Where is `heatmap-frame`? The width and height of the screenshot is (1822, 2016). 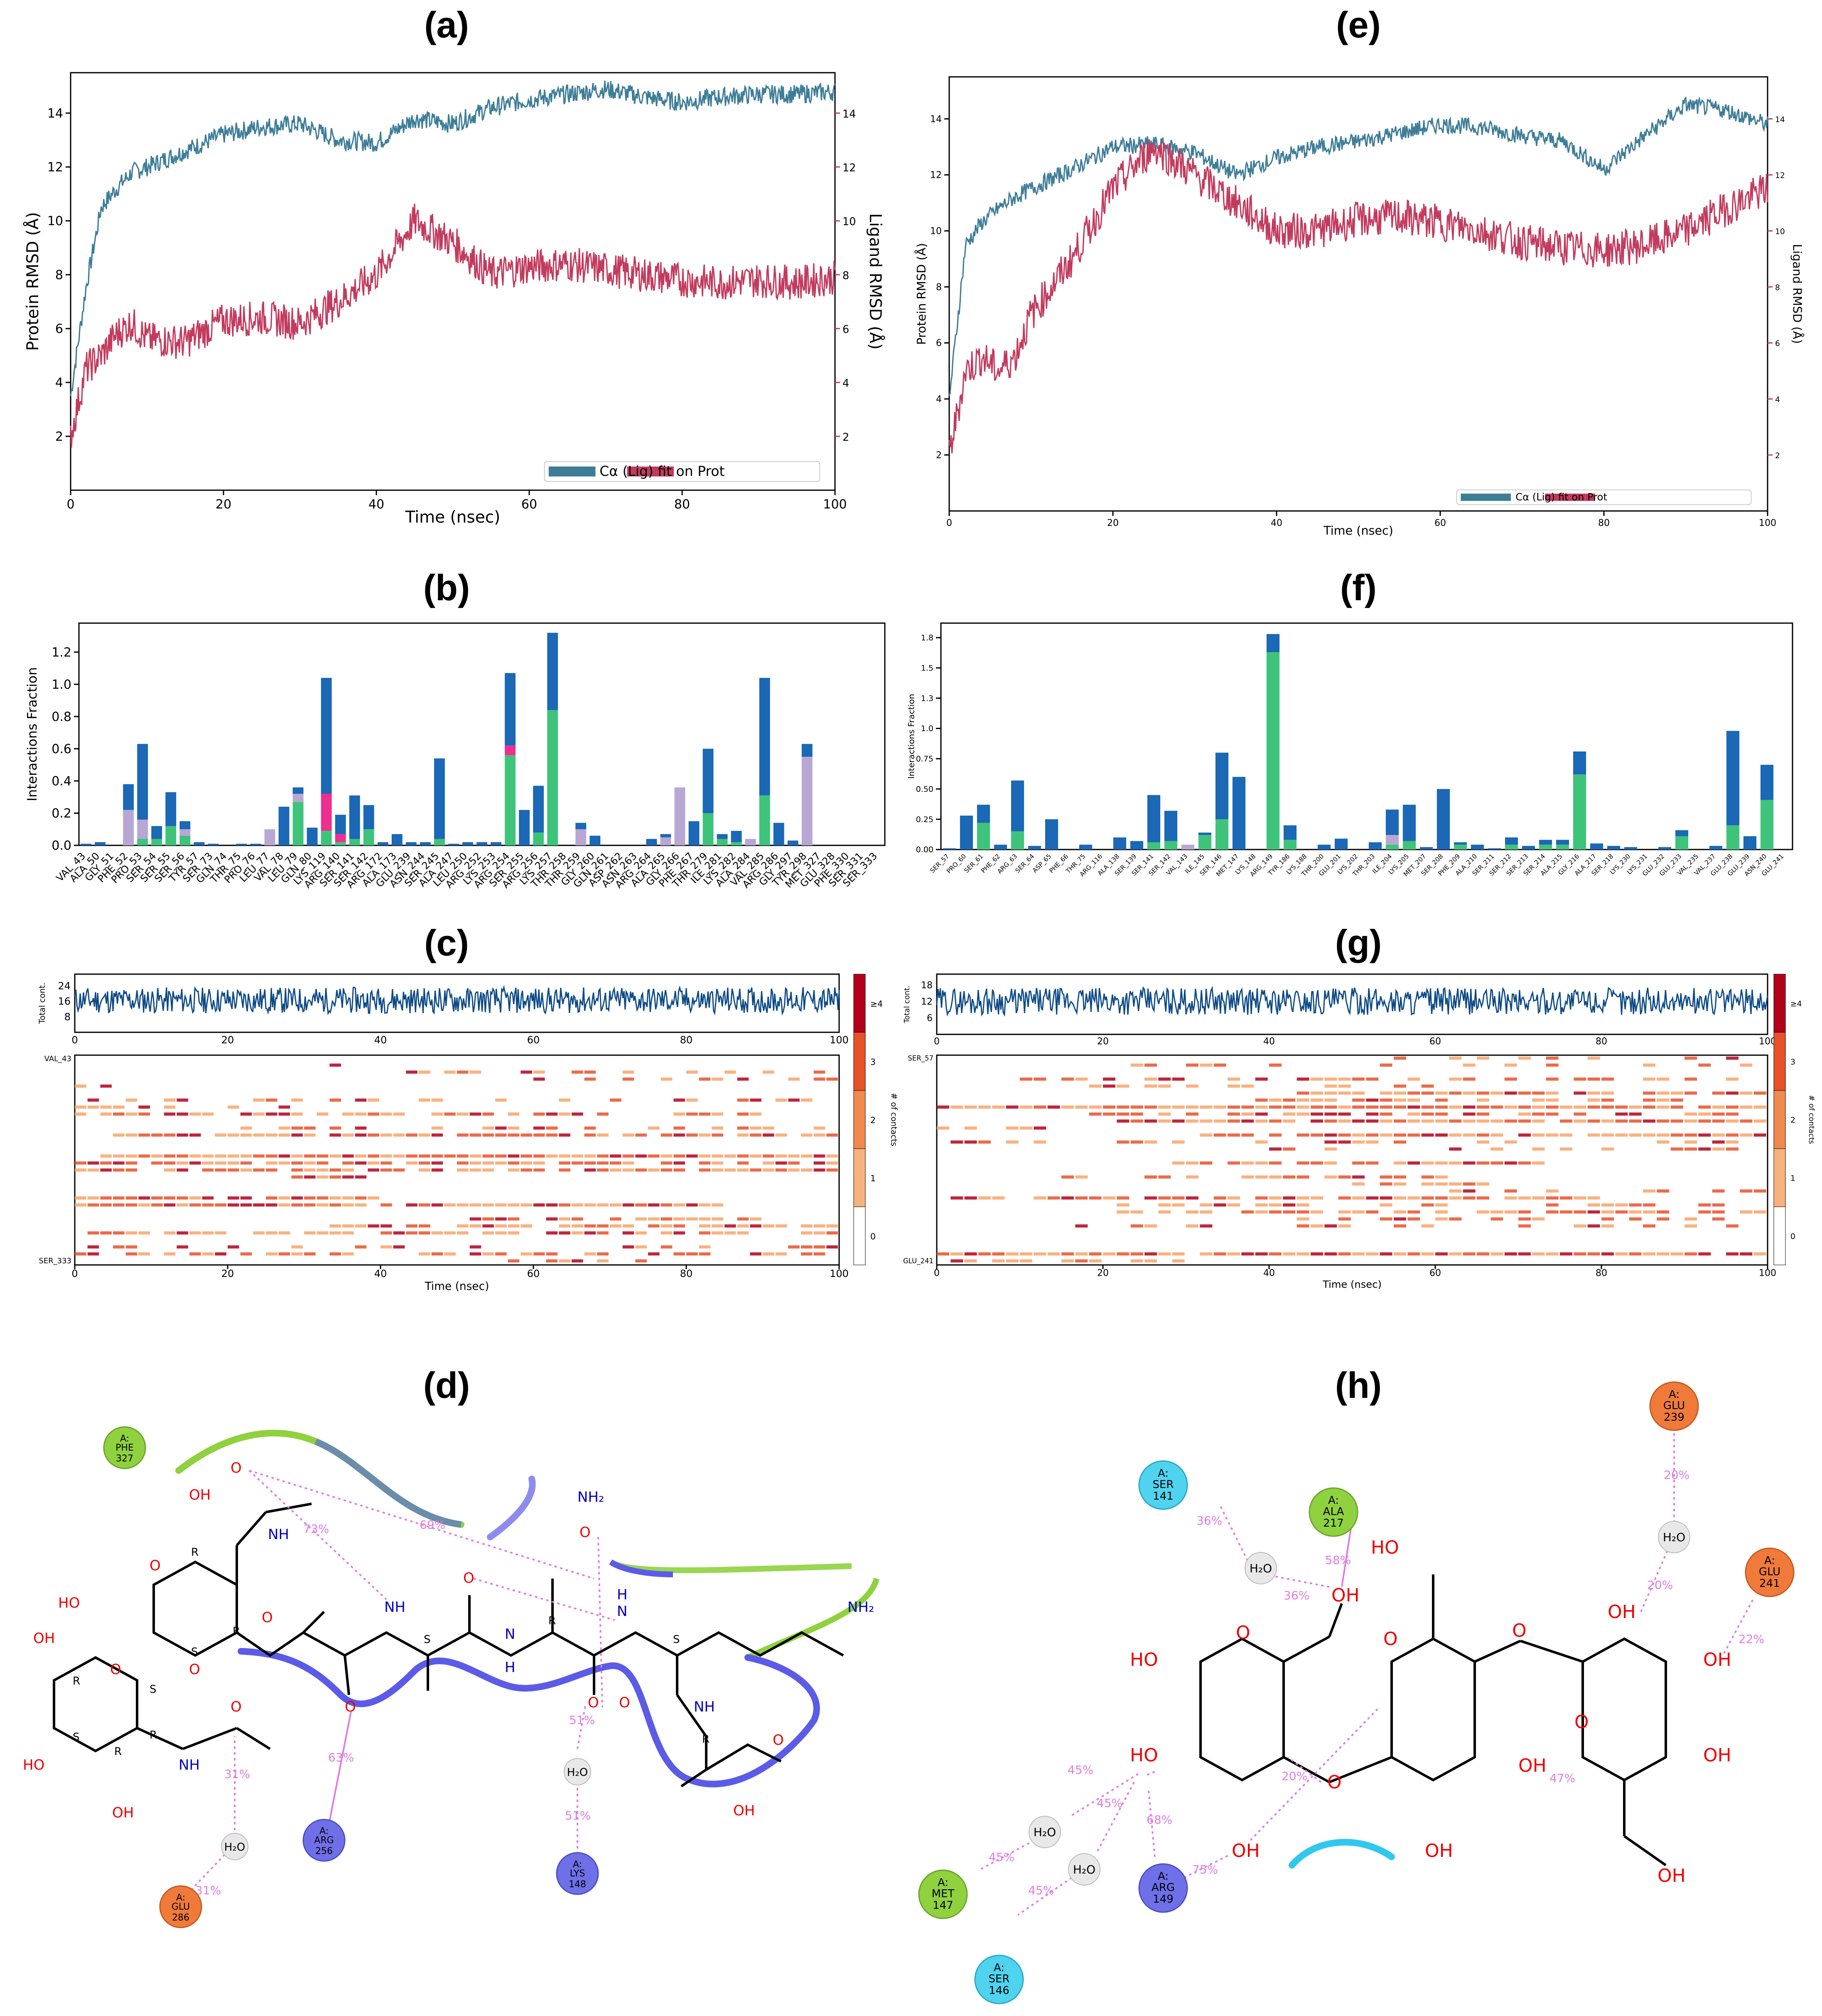
heatmap-frame is located at coordinates (457, 1160).